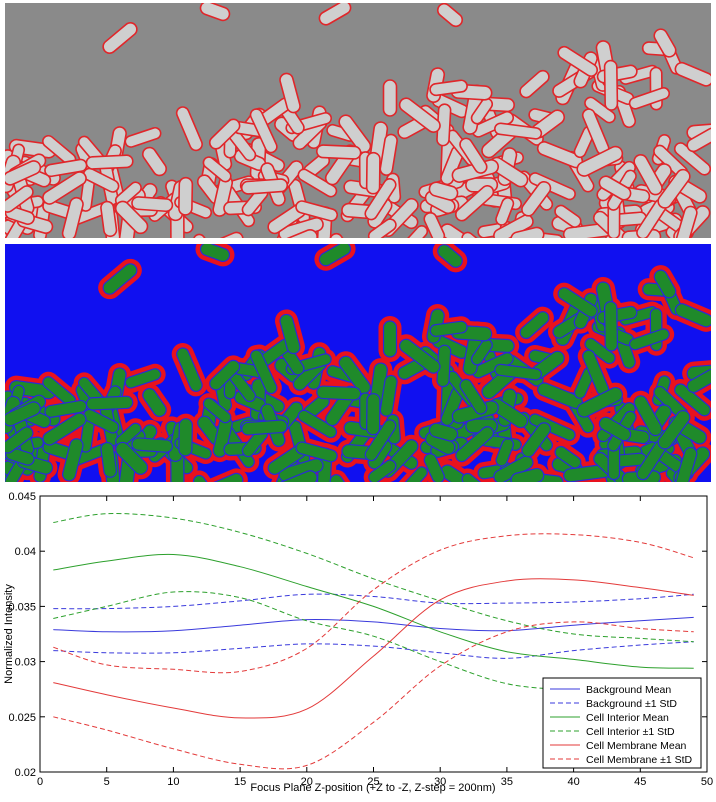 The image size is (716, 802). What do you see at coordinates (373, 611) in the screenshot?
I see `series-line` at bounding box center [373, 611].